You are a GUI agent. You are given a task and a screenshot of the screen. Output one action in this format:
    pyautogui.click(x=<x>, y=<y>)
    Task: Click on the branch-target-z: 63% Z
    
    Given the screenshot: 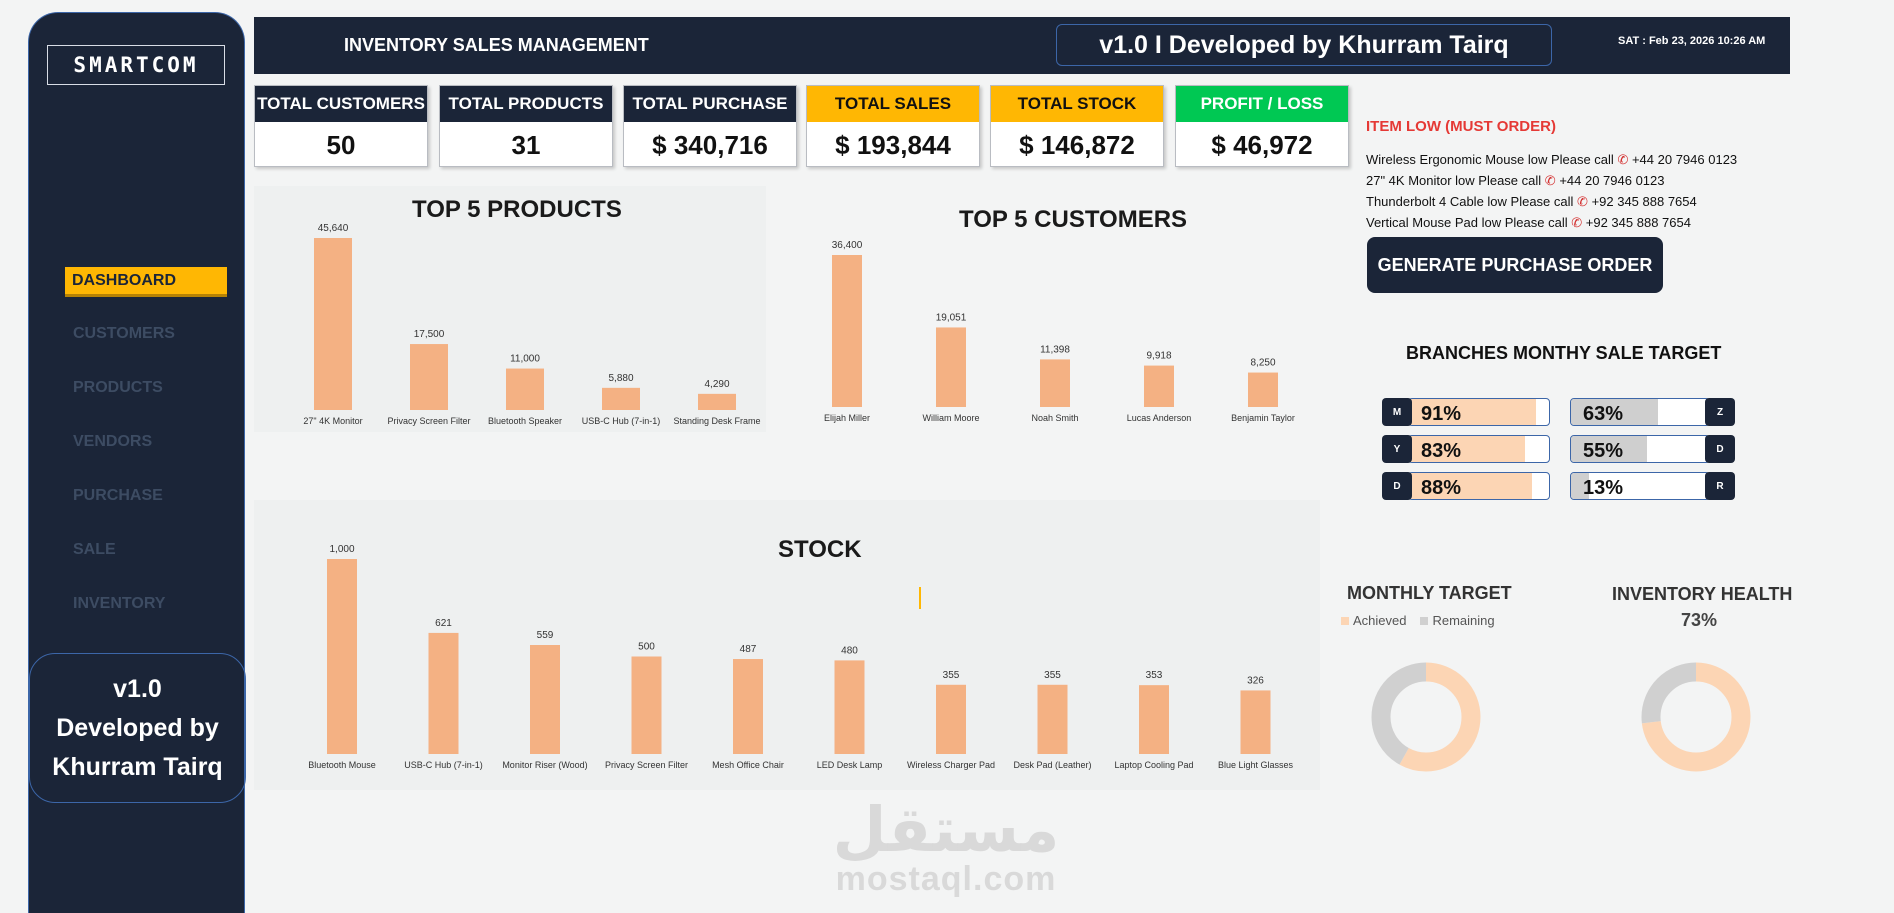 What is the action you would take?
    pyautogui.click(x=1655, y=412)
    